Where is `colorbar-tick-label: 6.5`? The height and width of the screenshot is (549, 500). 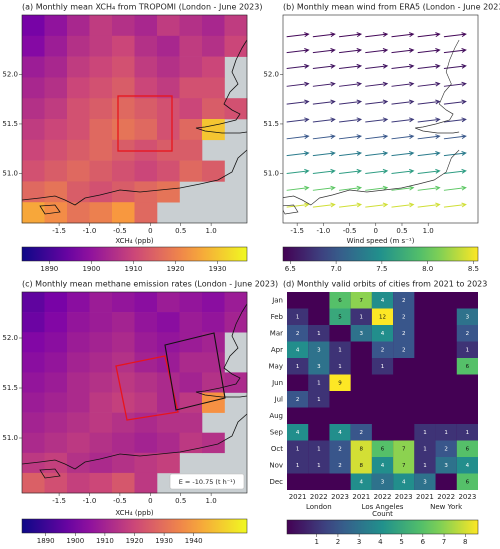
colorbar-tick-label: 6.5 is located at coordinates (290, 269).